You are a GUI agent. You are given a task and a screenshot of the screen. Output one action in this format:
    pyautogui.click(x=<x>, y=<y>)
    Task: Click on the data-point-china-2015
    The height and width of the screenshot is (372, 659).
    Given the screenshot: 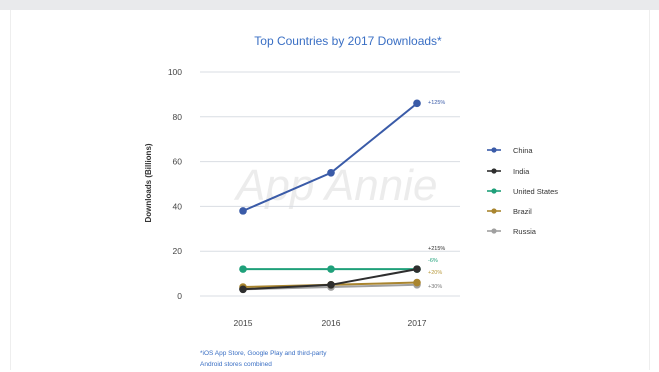 What is the action you would take?
    pyautogui.click(x=243, y=211)
    